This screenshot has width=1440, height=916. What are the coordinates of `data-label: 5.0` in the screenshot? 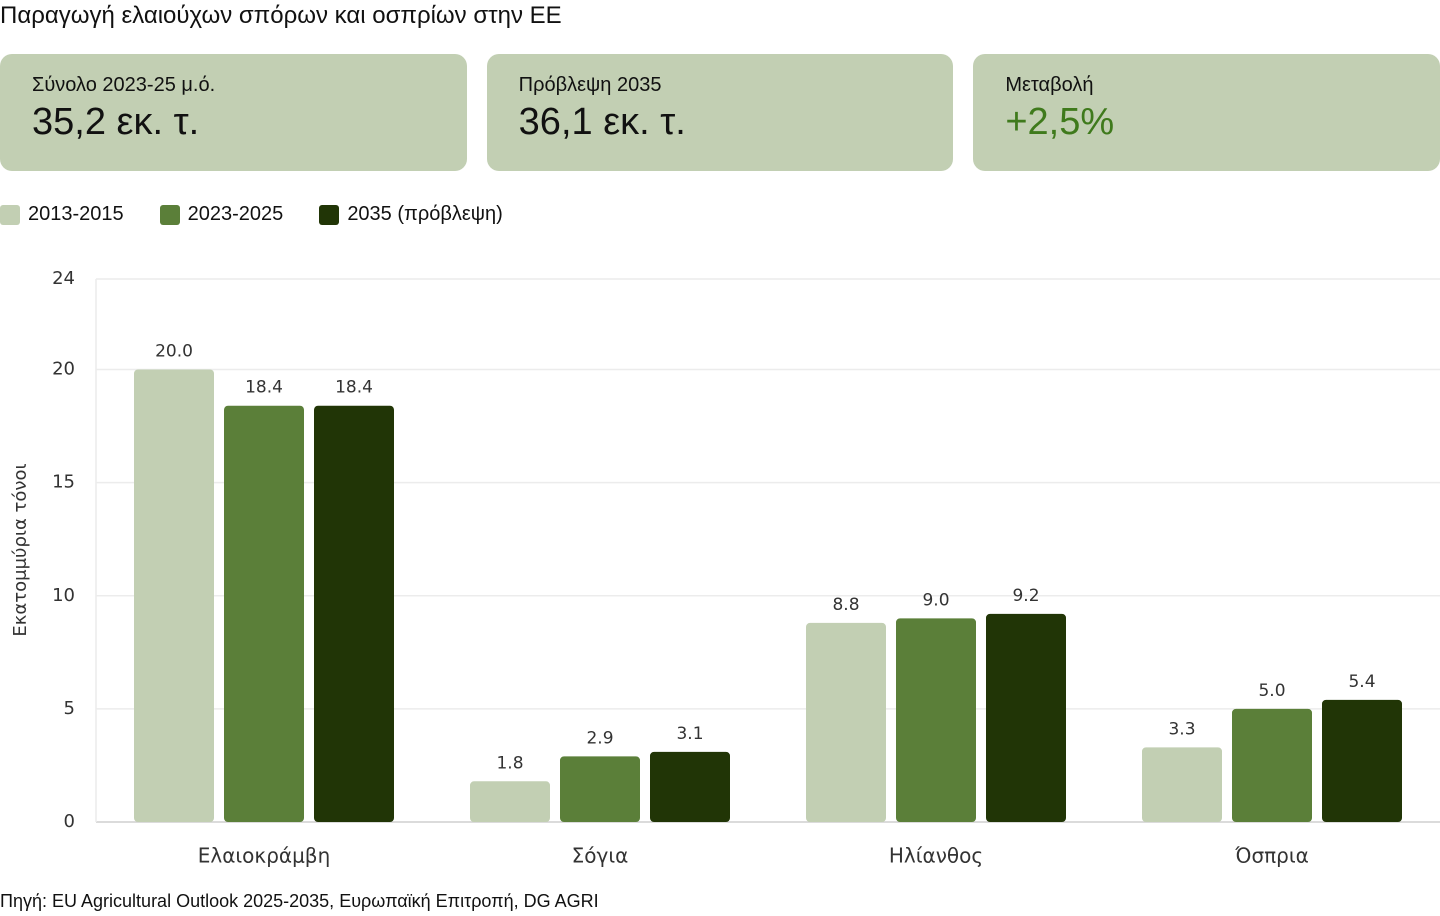 It's located at (1271, 691).